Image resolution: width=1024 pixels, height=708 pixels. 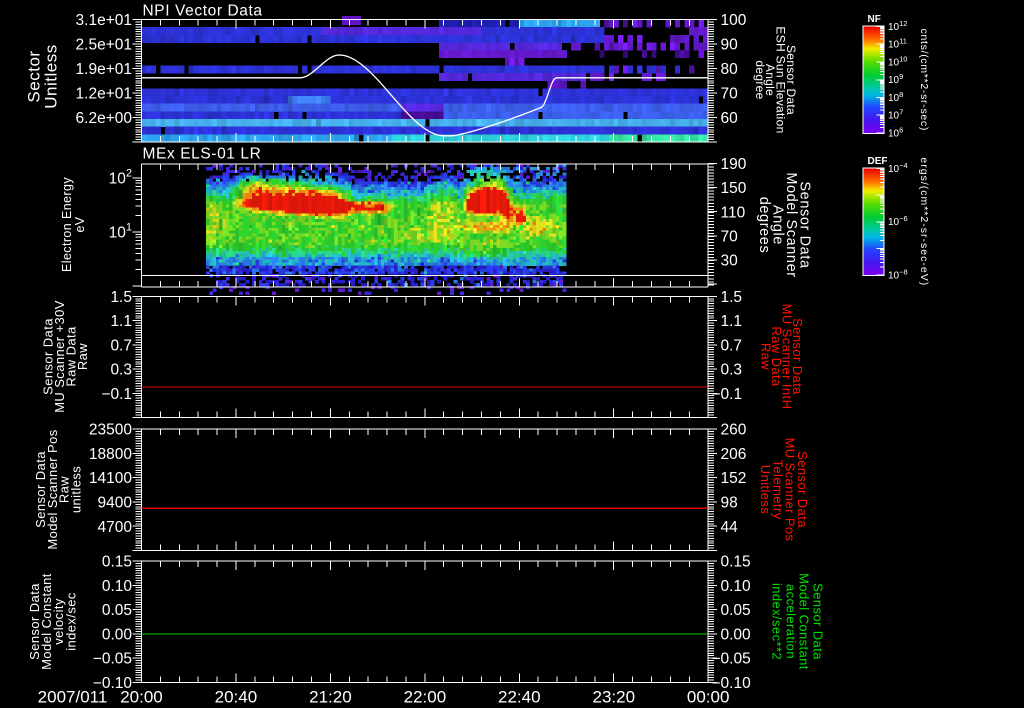 I want to click on svg-text: MU Scanner +30V, so click(x=59, y=356).